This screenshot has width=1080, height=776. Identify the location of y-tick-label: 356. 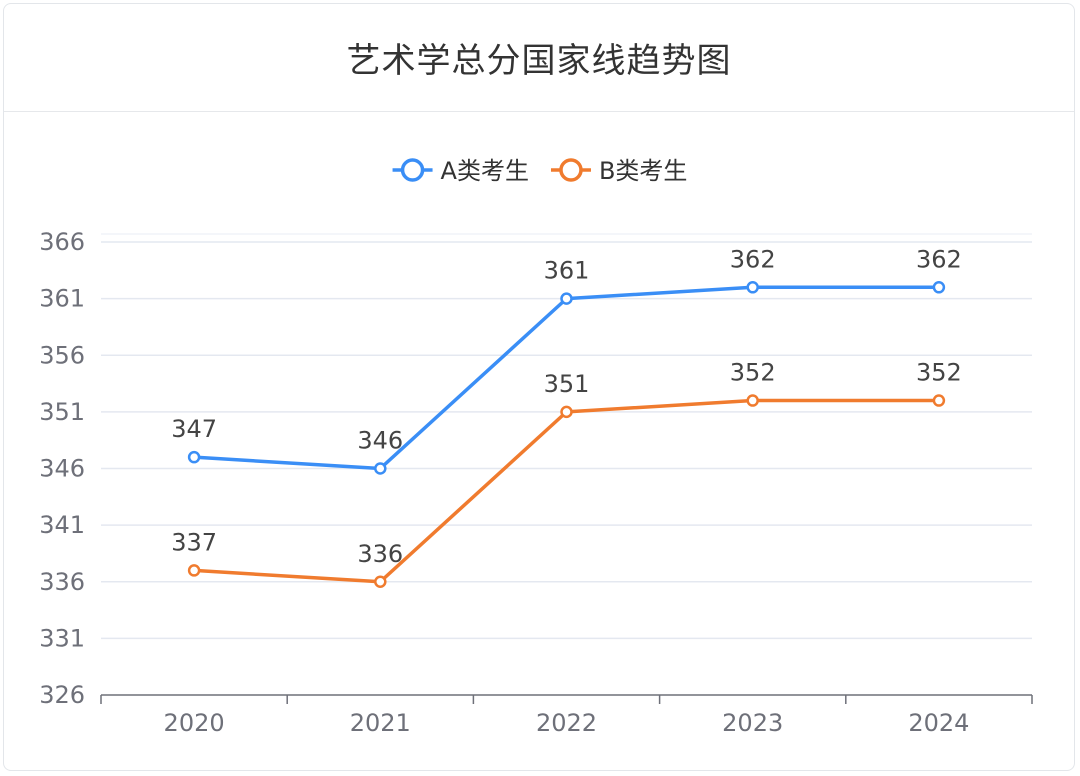
(62, 355).